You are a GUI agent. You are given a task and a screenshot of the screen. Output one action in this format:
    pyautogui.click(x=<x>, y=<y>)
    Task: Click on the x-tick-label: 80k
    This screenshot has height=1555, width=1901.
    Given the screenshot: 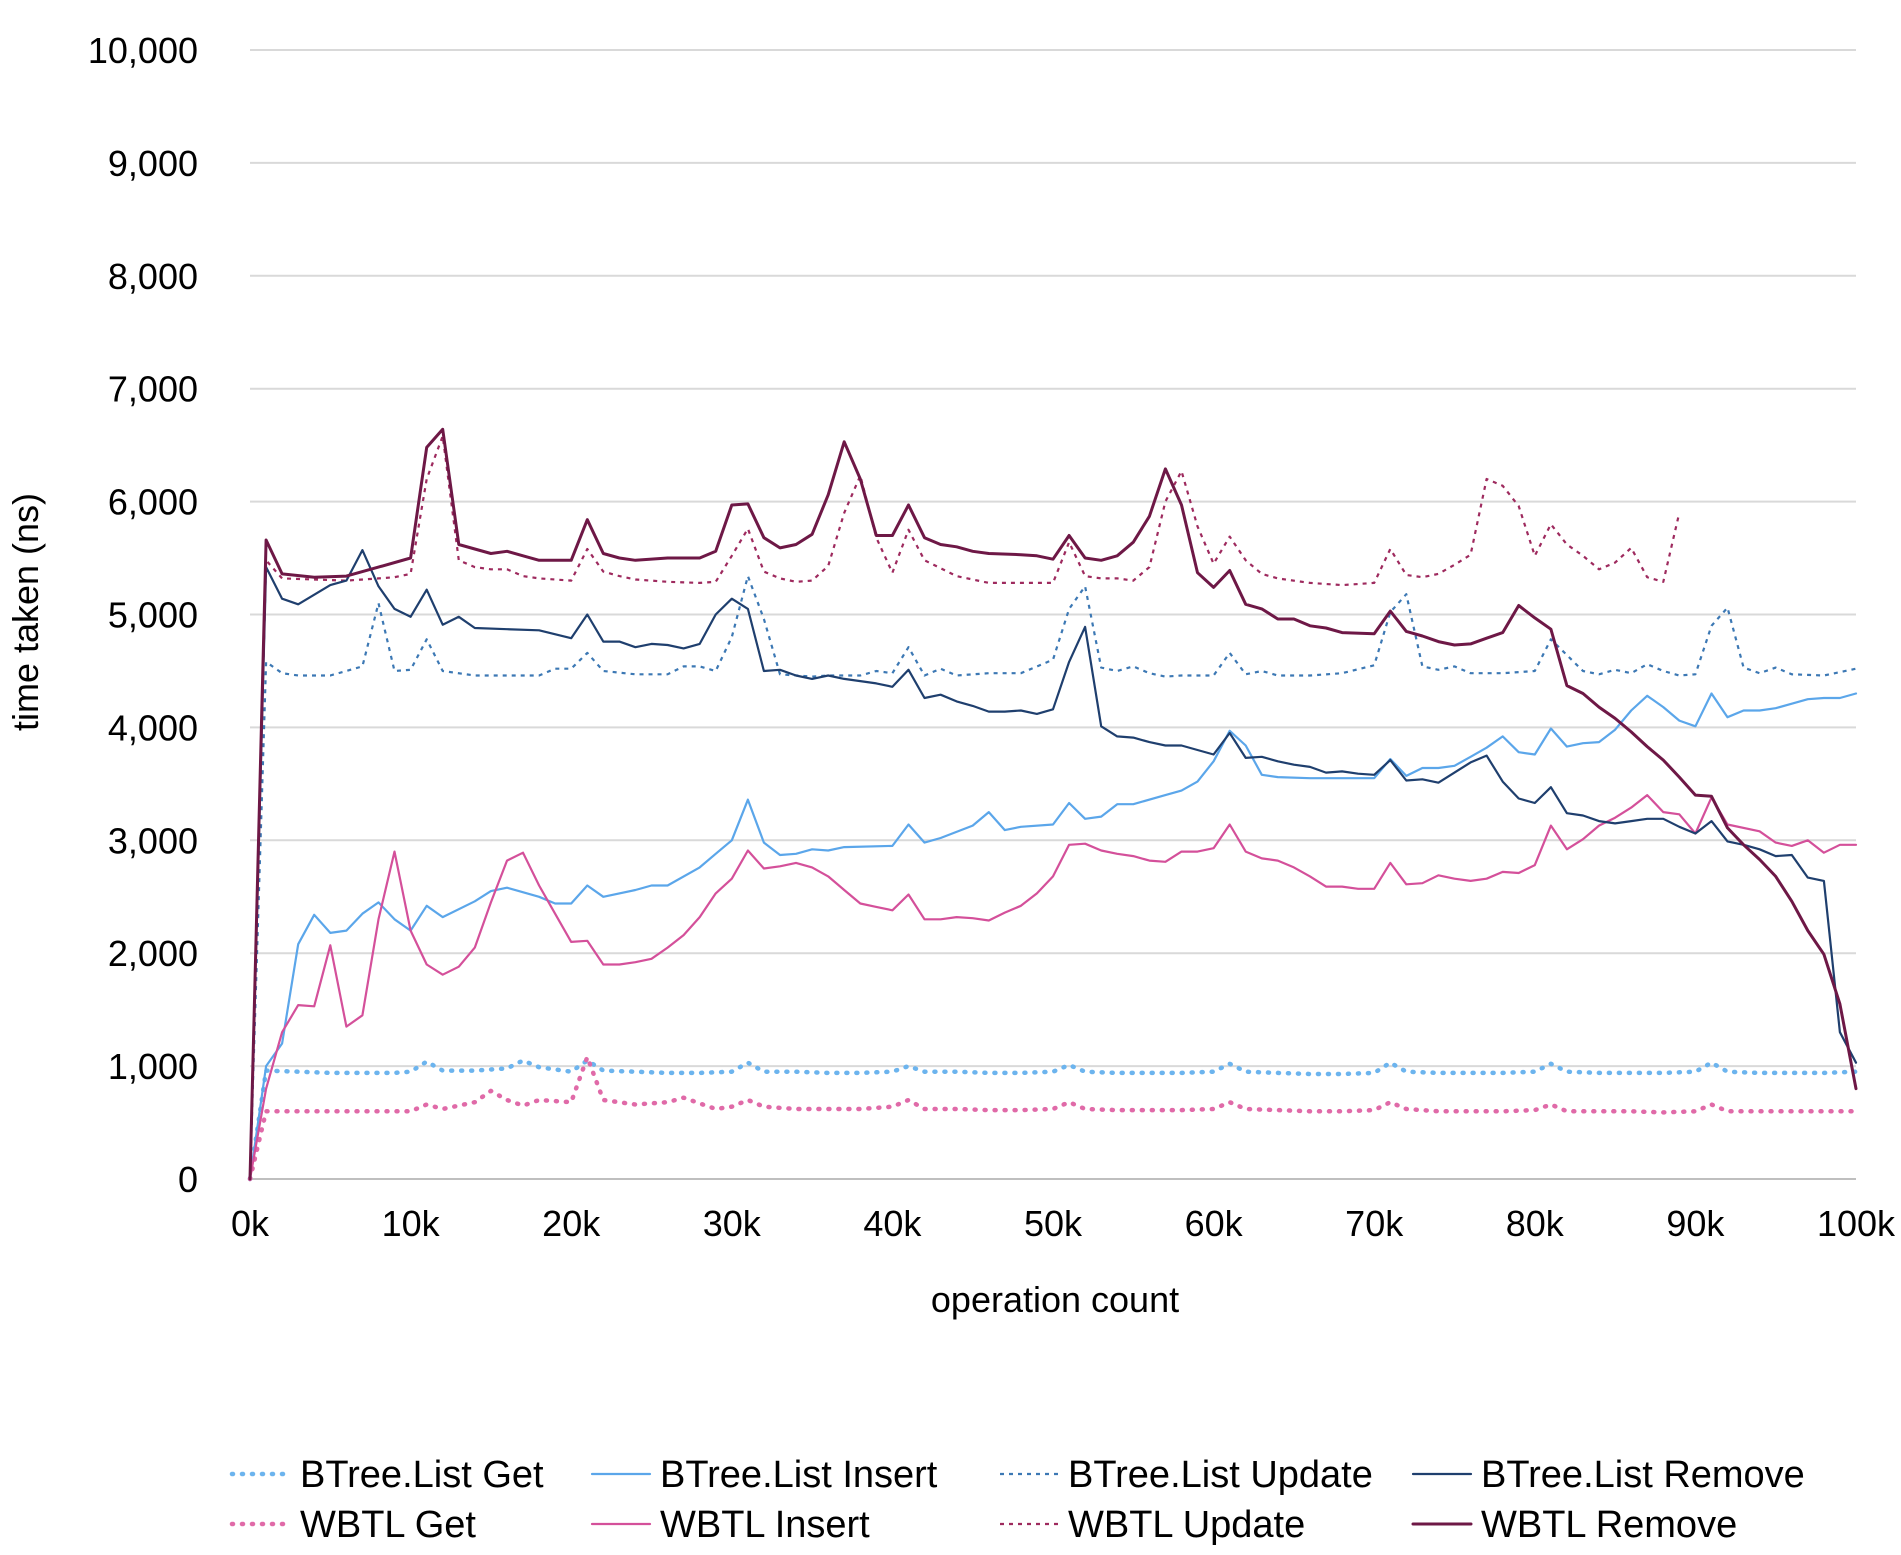 What is the action you would take?
    pyautogui.click(x=1535, y=1223)
    